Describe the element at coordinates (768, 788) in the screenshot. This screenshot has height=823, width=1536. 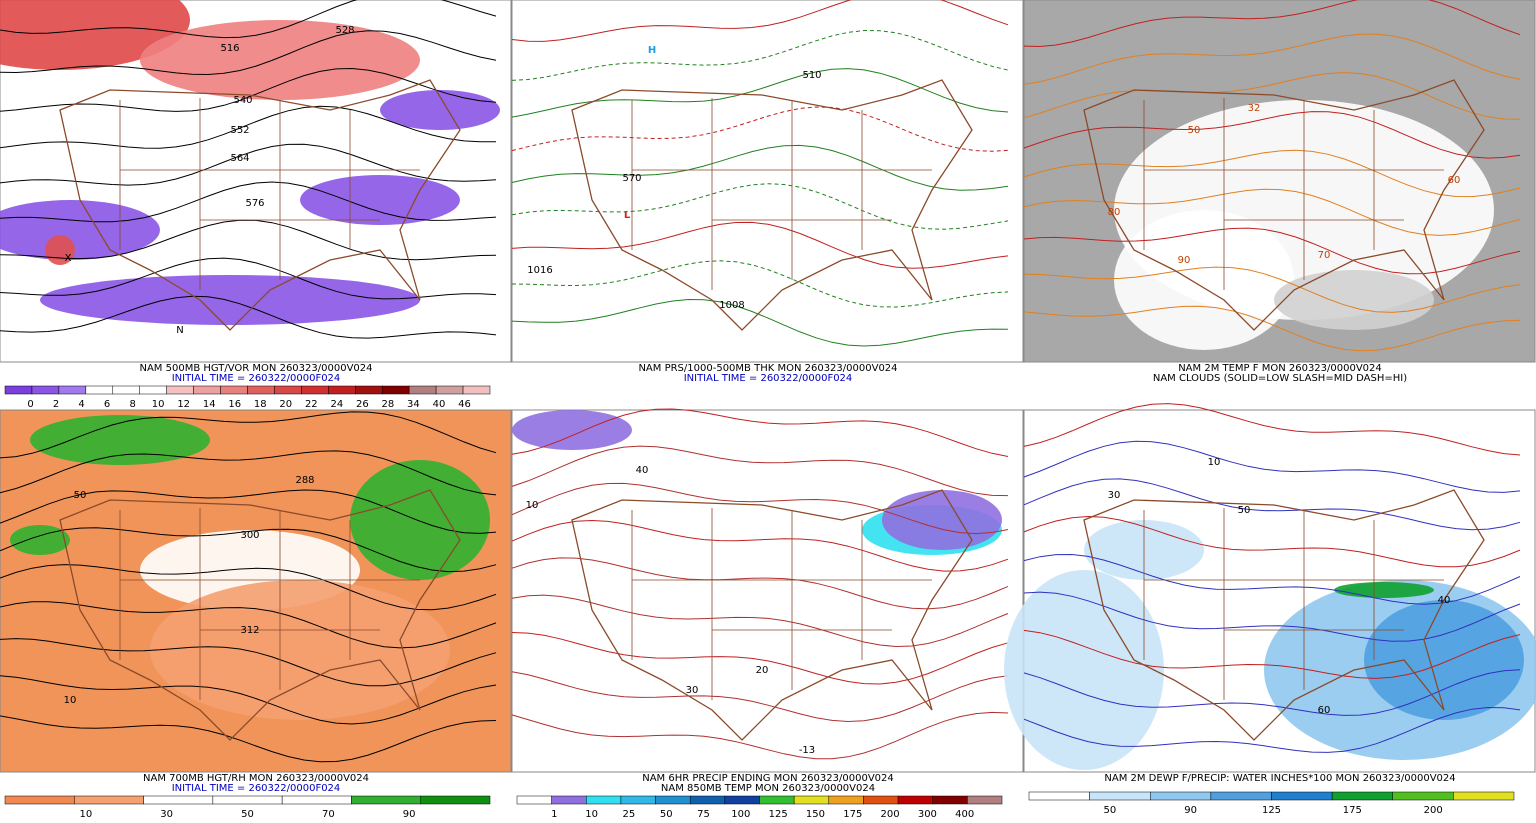
I see `caption: NAM 850MB TEMP MON 260323/0000V024` at that location.